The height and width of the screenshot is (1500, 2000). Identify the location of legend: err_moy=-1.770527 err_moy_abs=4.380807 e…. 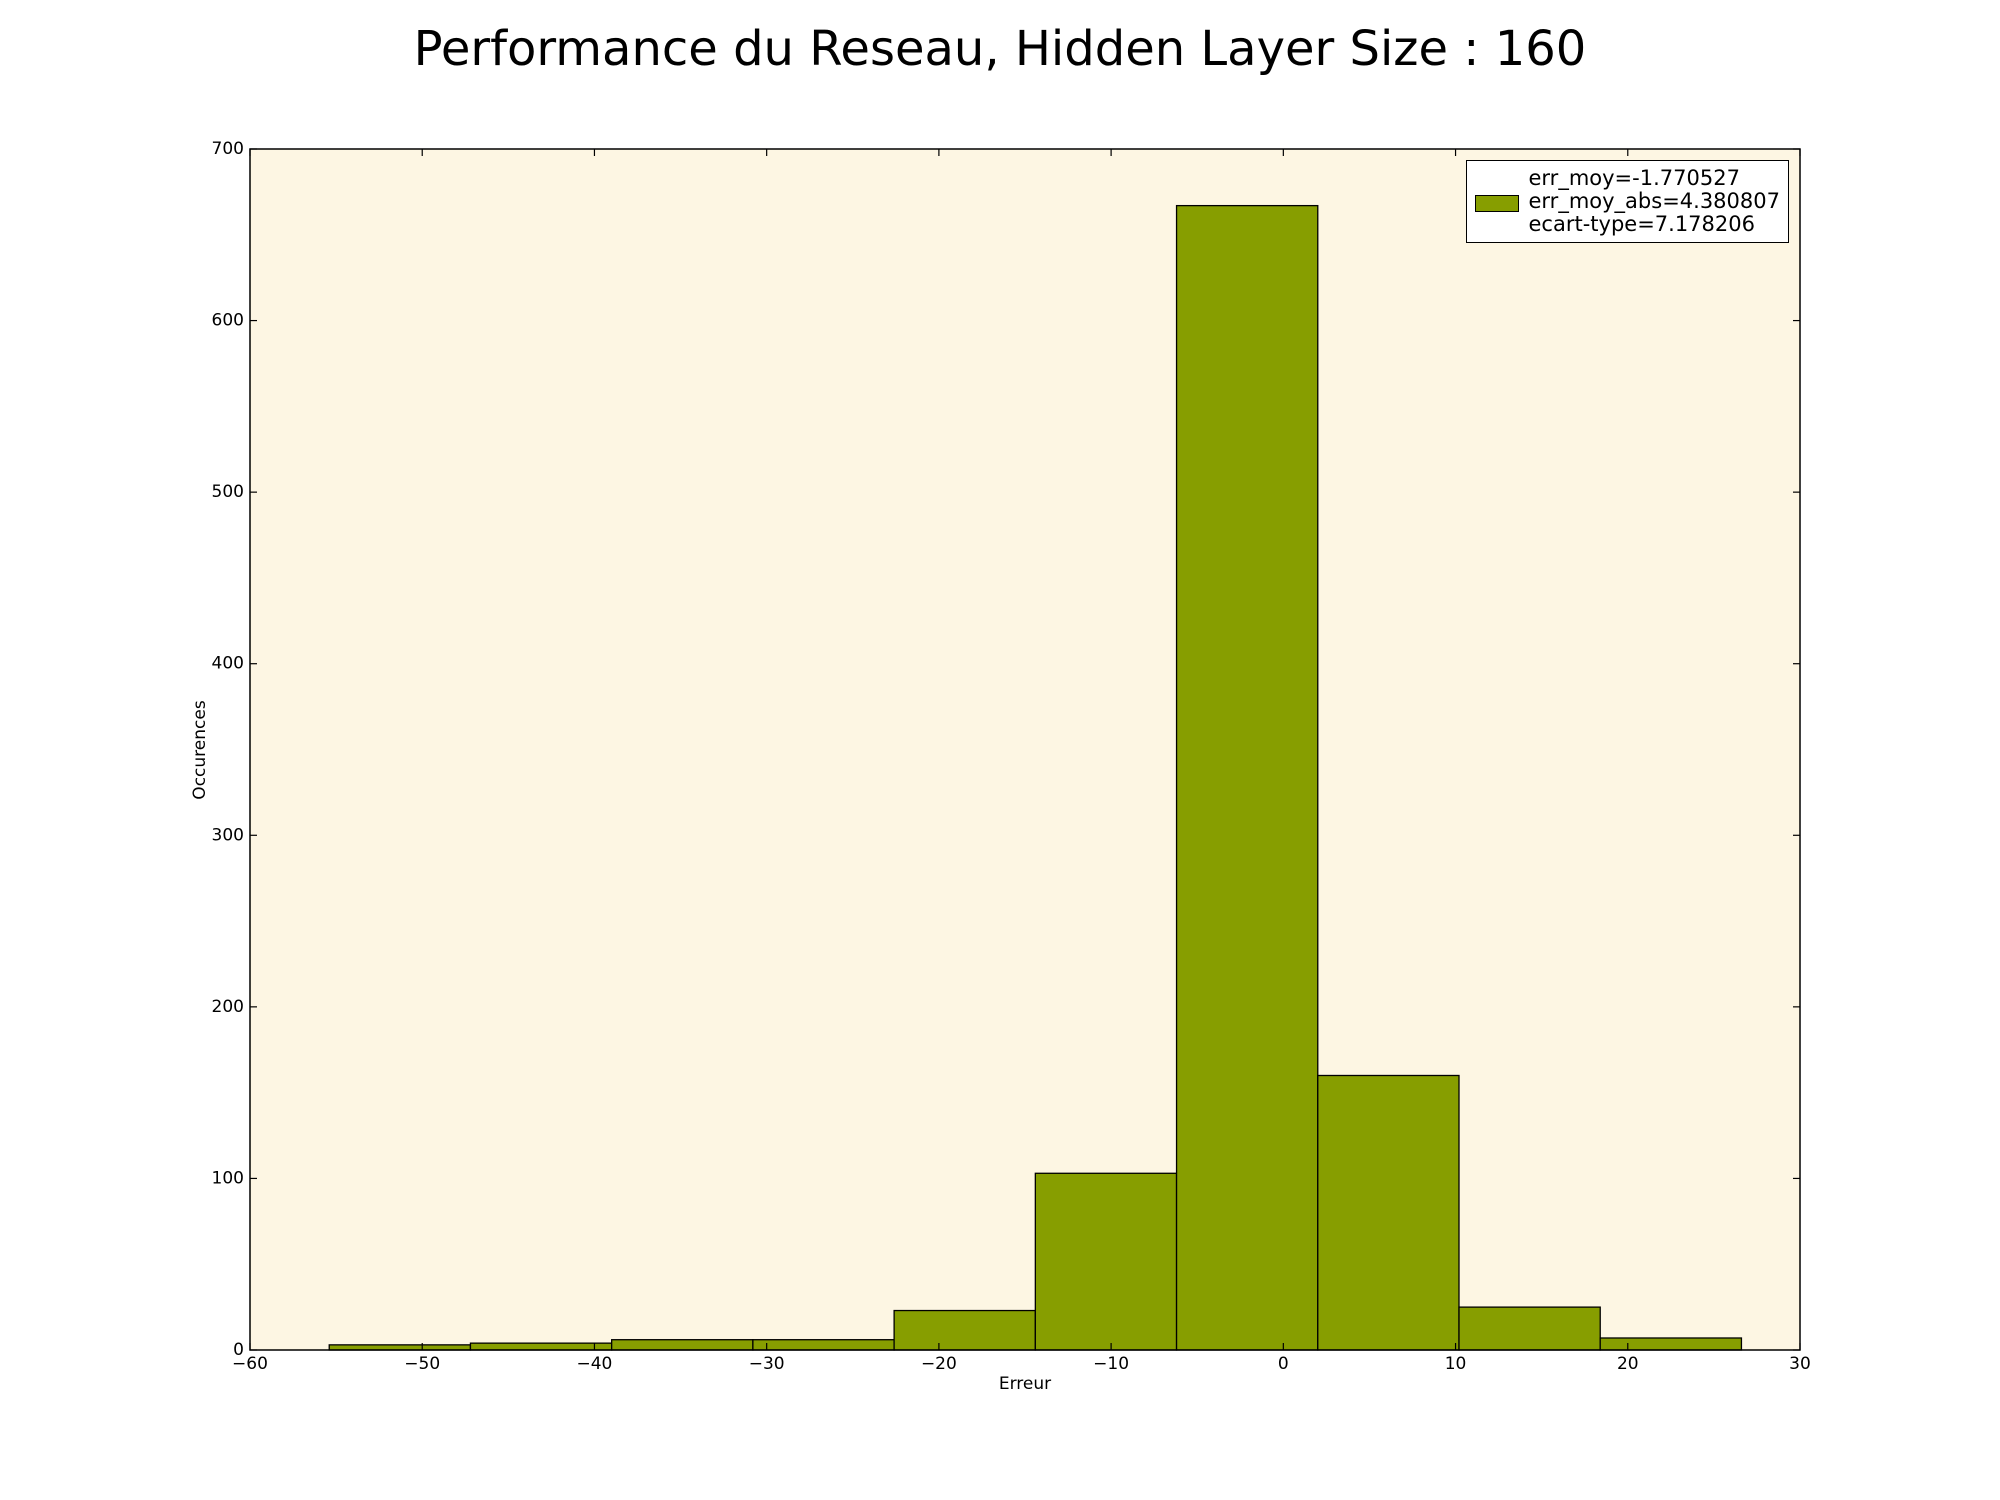
(1627, 201).